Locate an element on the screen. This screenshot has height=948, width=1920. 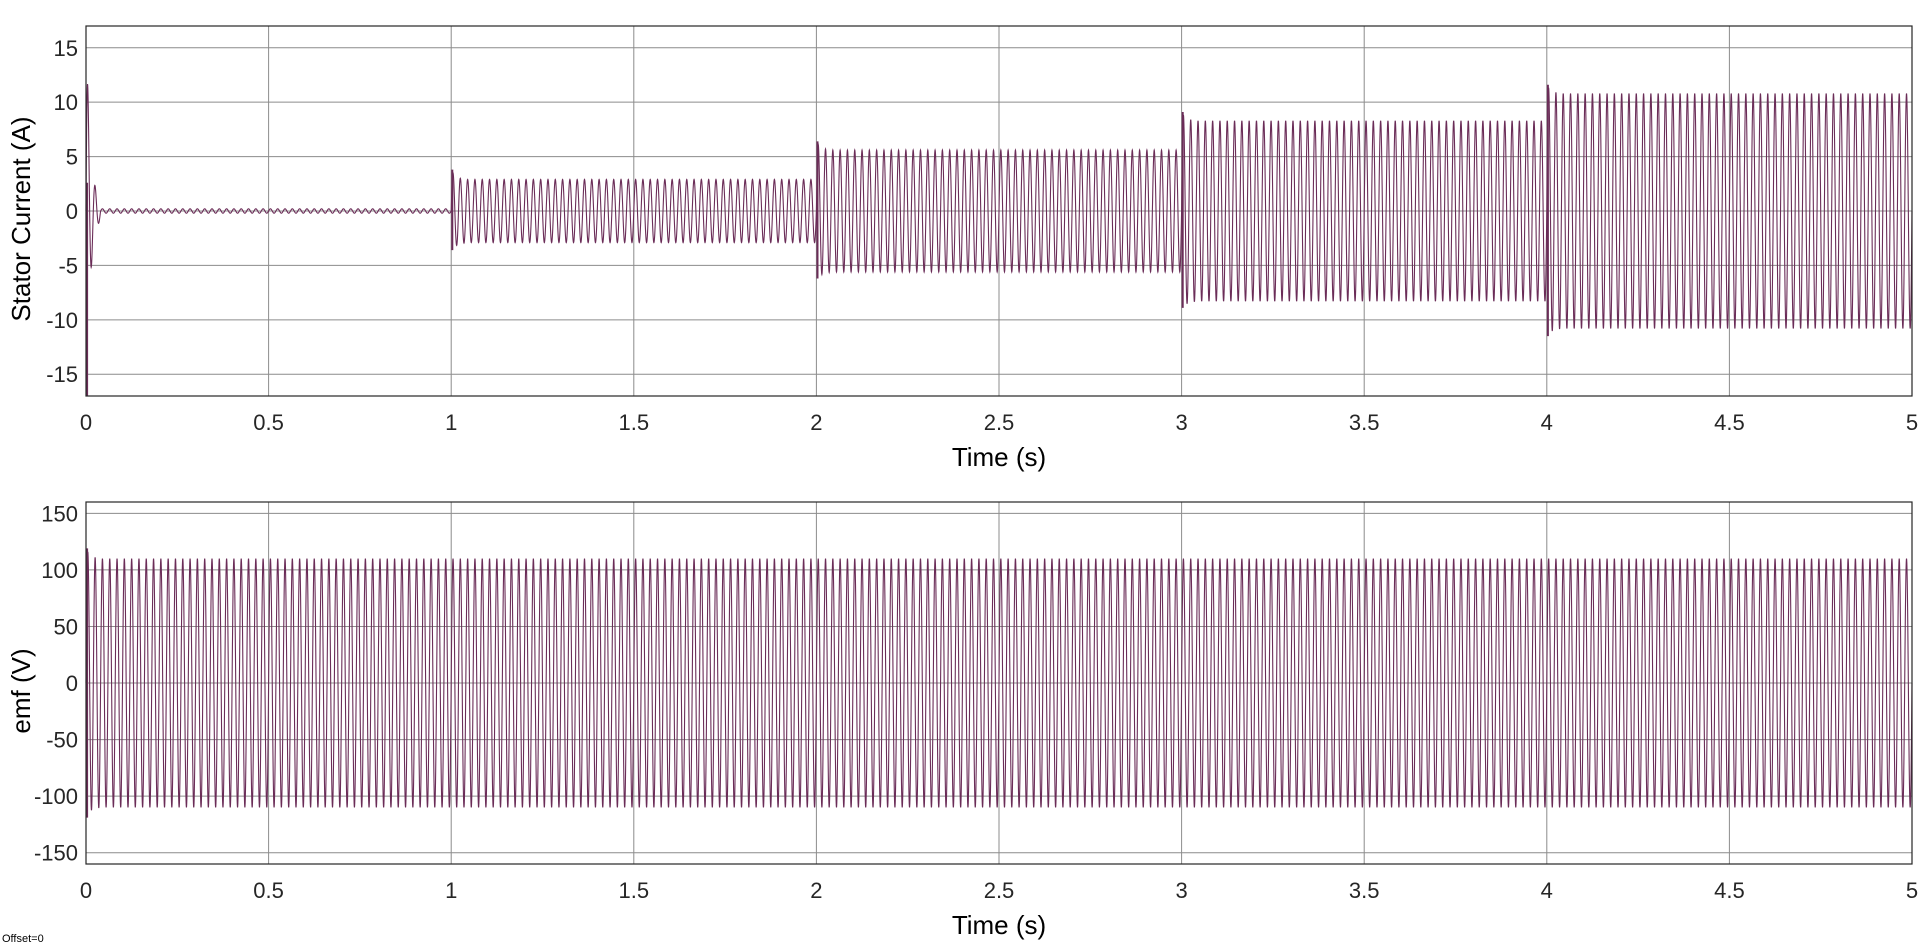
y-tick-label: 150 is located at coordinates (59, 513).